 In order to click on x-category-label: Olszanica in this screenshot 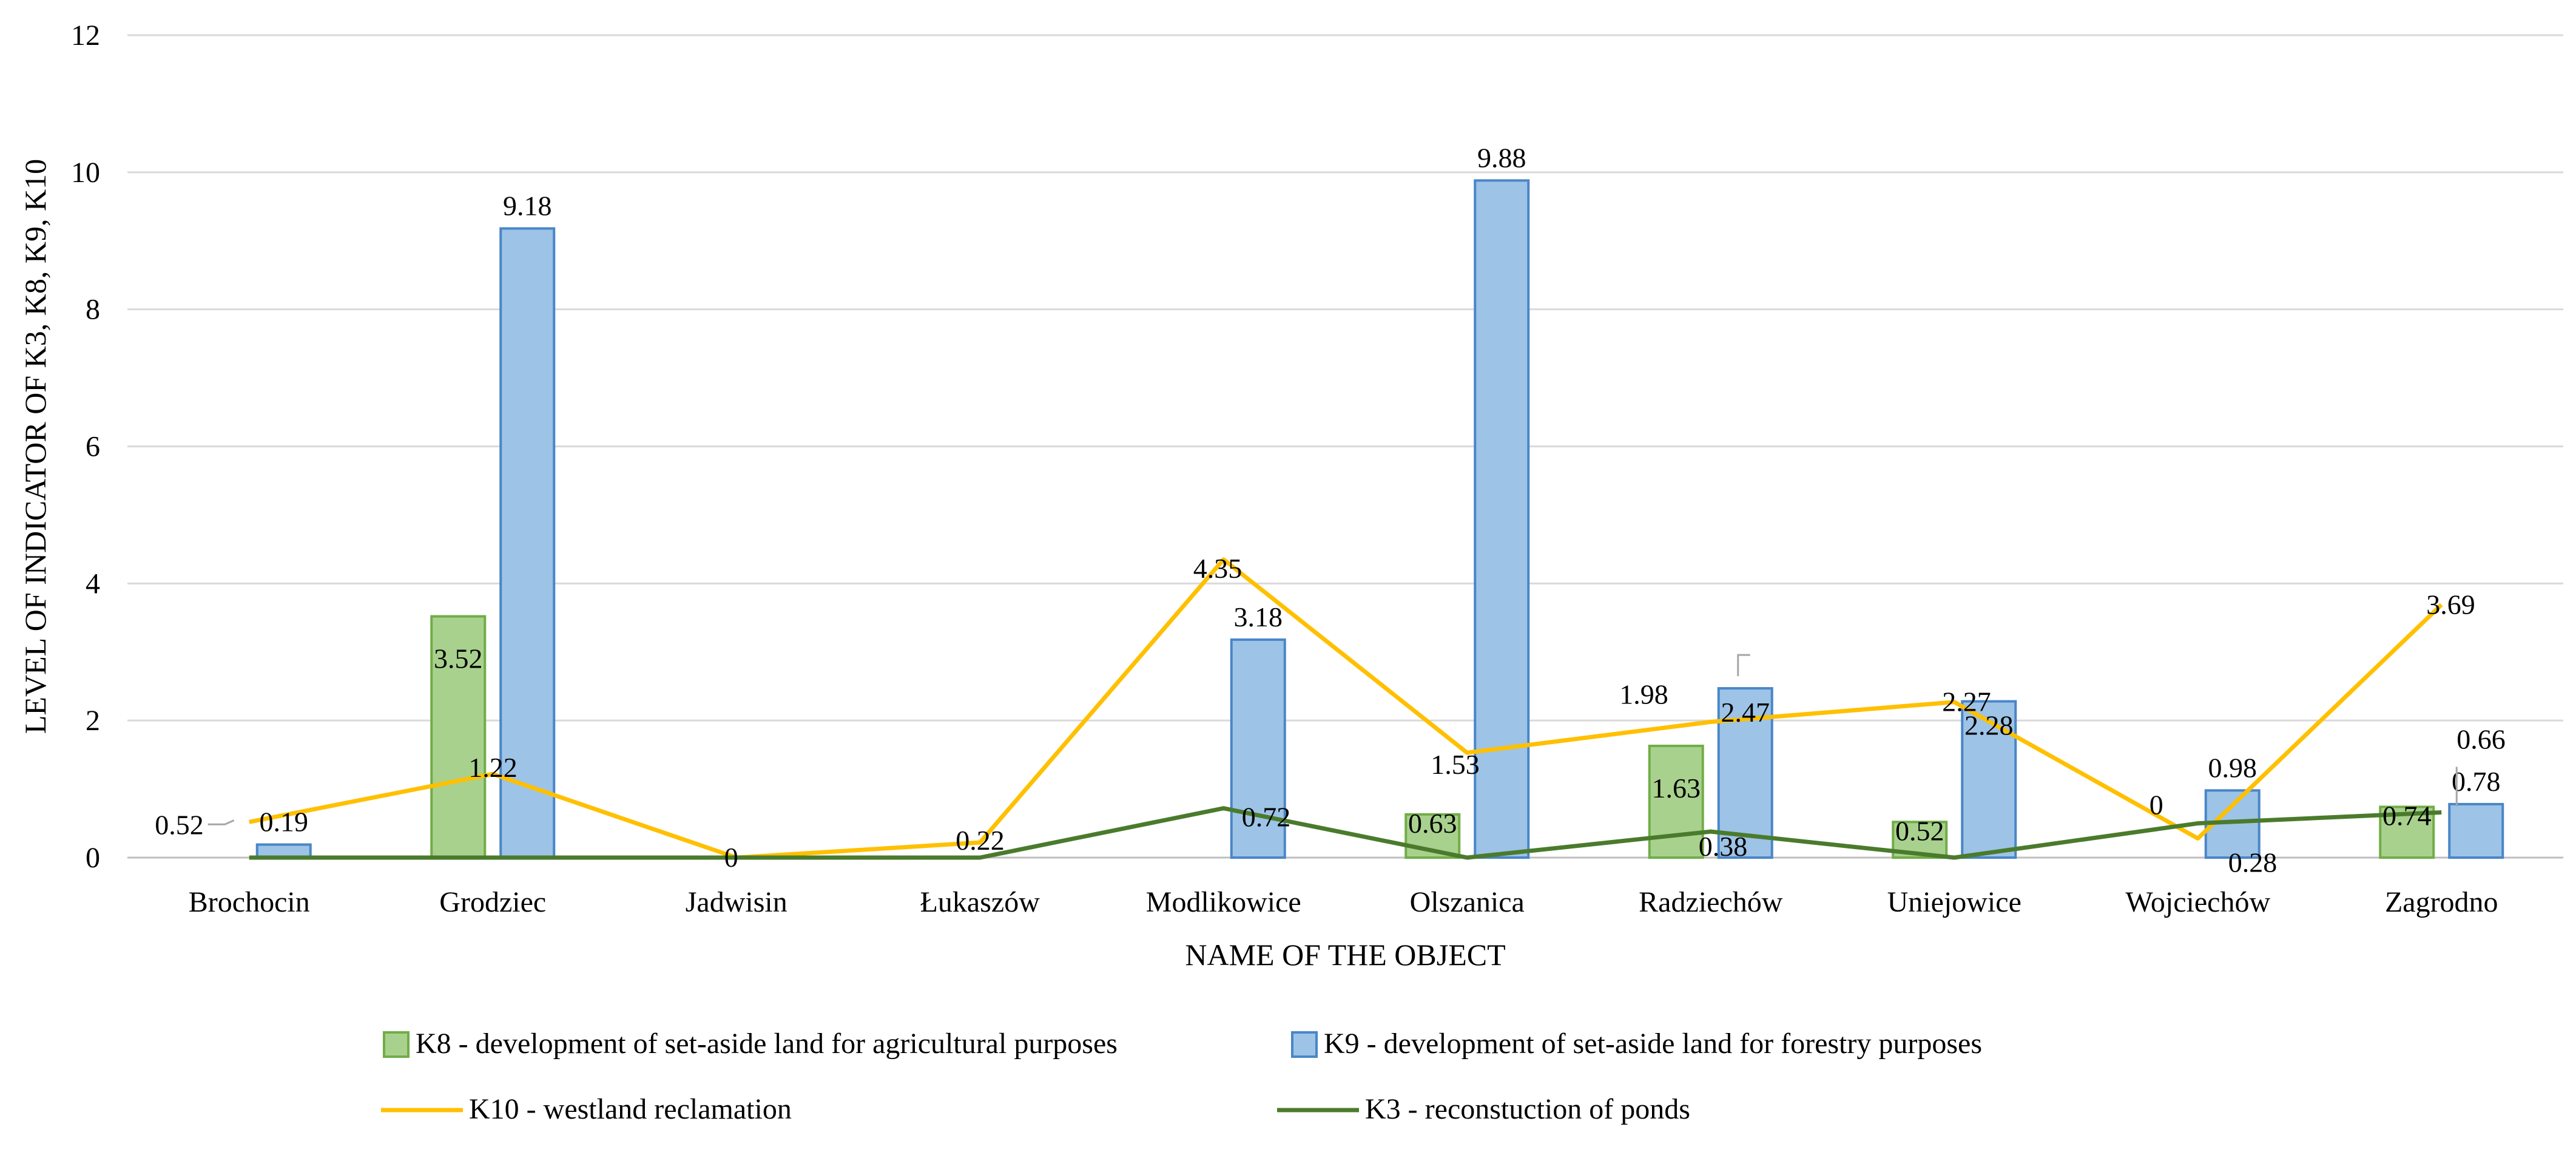, I will do `click(1468, 902)`.